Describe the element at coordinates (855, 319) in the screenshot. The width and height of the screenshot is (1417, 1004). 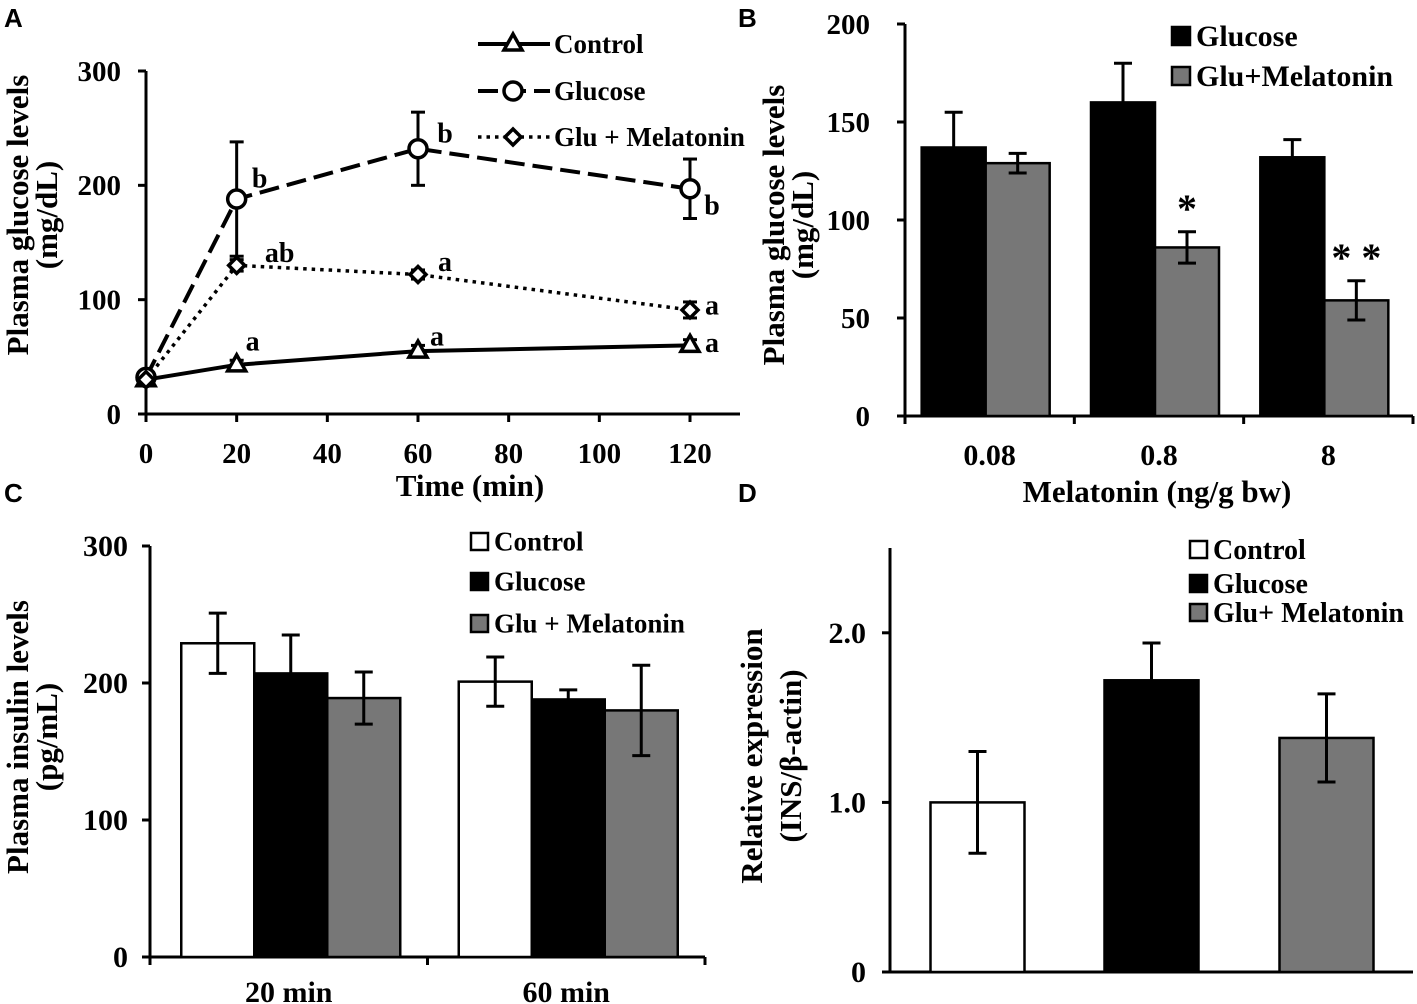
I see `y-tick-label: 50` at that location.